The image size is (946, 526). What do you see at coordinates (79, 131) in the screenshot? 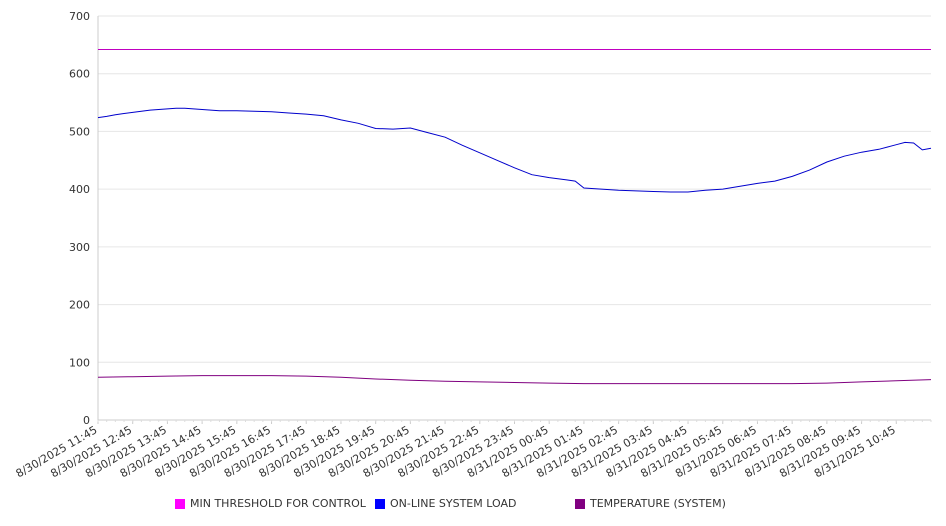
I see `y-tick-label: 500` at bounding box center [79, 131].